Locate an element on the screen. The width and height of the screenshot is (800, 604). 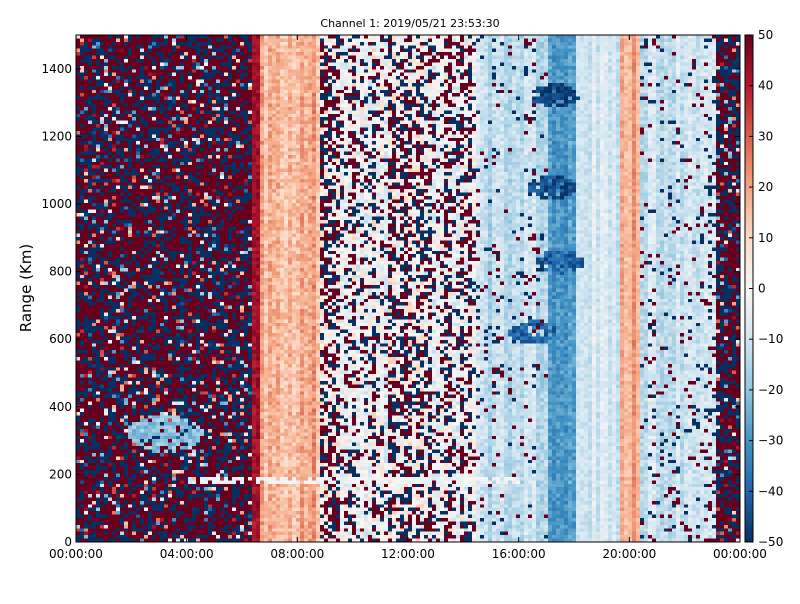
y-tick-label: 800 is located at coordinates (60, 272).